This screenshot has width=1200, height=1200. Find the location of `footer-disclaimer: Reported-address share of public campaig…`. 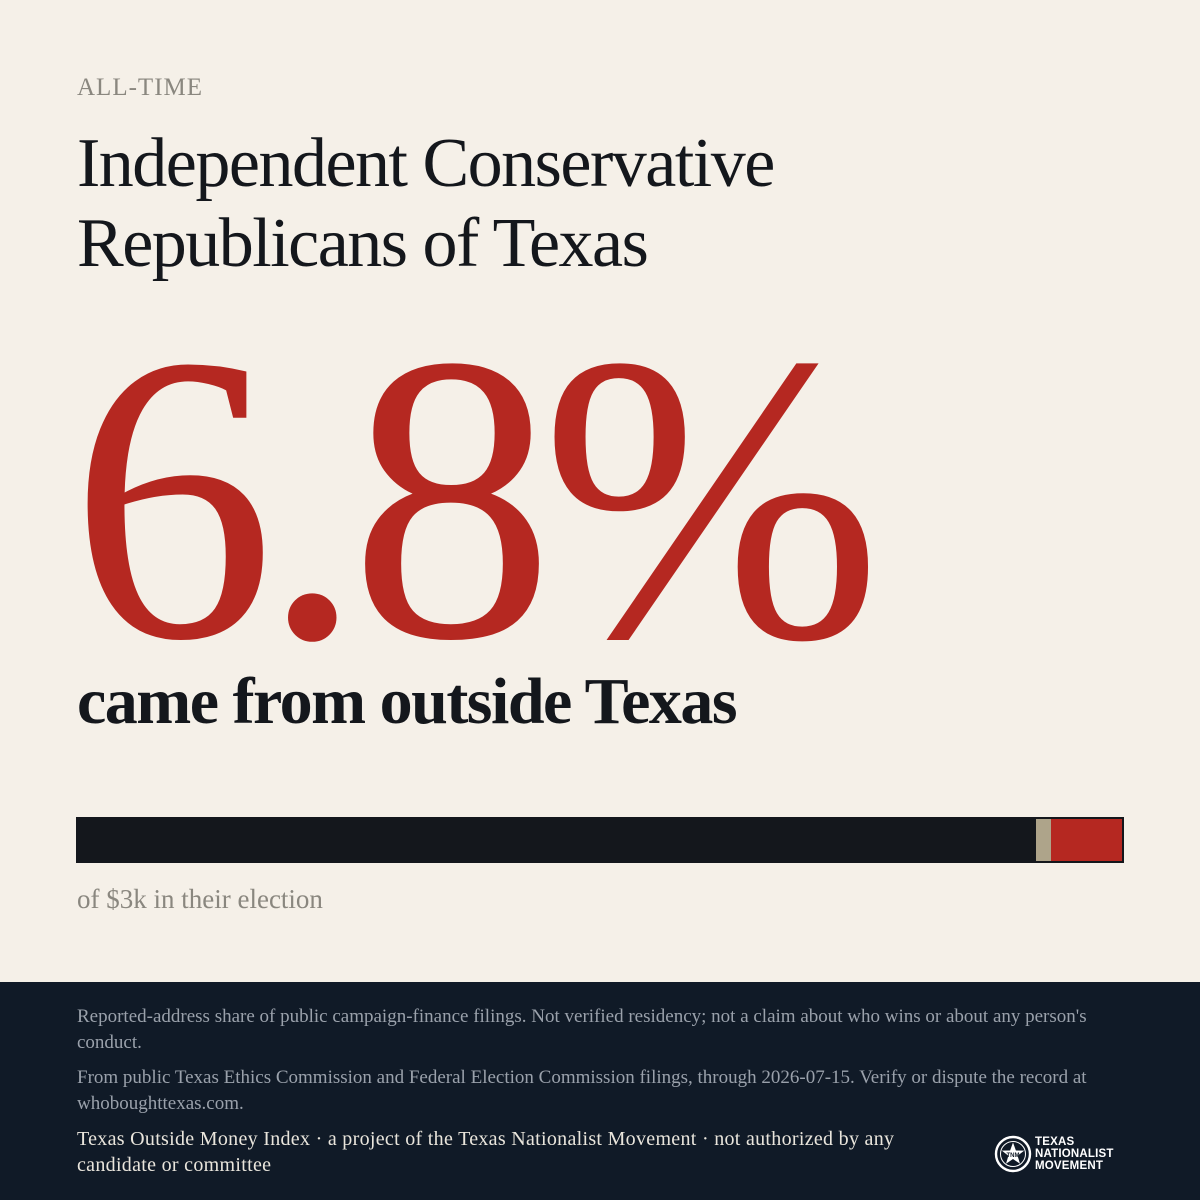

footer-disclaimer: Reported-address share of public campaig… is located at coordinates (582, 1029).